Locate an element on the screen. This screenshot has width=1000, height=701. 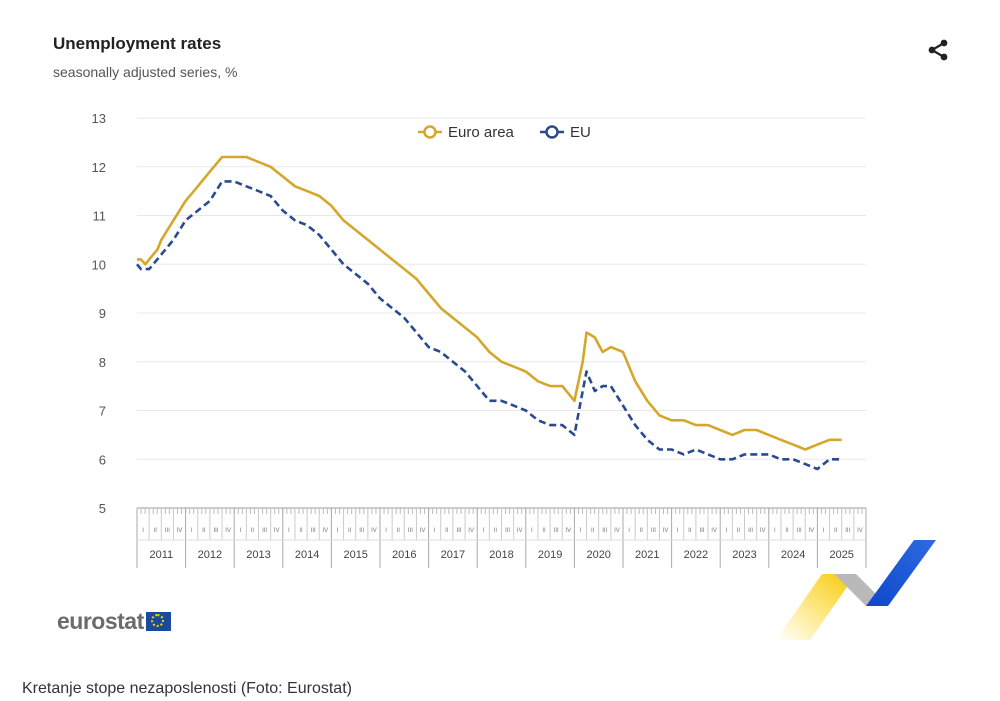
share-icon is located at coordinates (938, 50).